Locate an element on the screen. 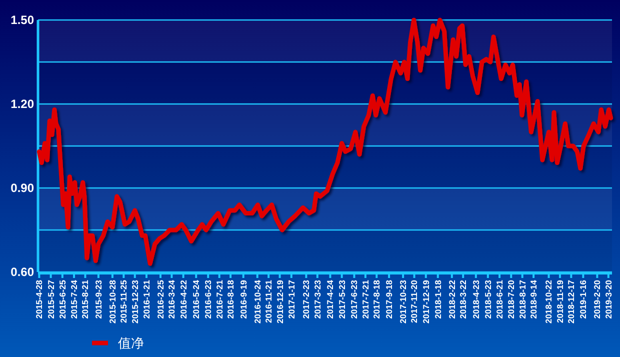  x-tick-label: 2016-4-22 is located at coordinates (183, 299).